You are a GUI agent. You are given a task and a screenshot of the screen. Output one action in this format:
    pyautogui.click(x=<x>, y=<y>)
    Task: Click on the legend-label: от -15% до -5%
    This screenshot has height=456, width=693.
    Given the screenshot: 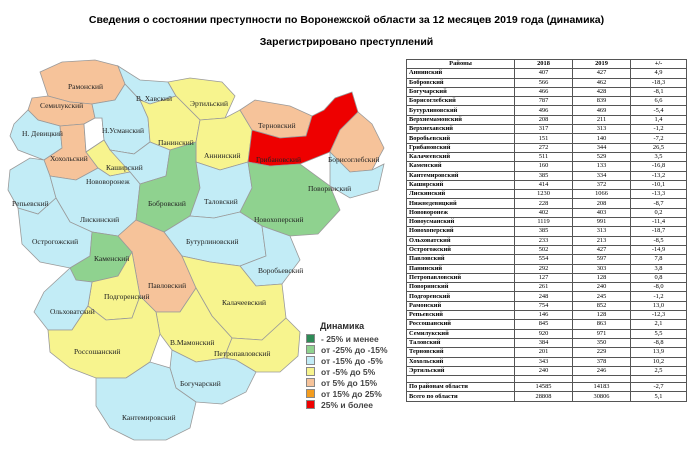 What is the action you would take?
    pyautogui.click(x=352, y=360)
    